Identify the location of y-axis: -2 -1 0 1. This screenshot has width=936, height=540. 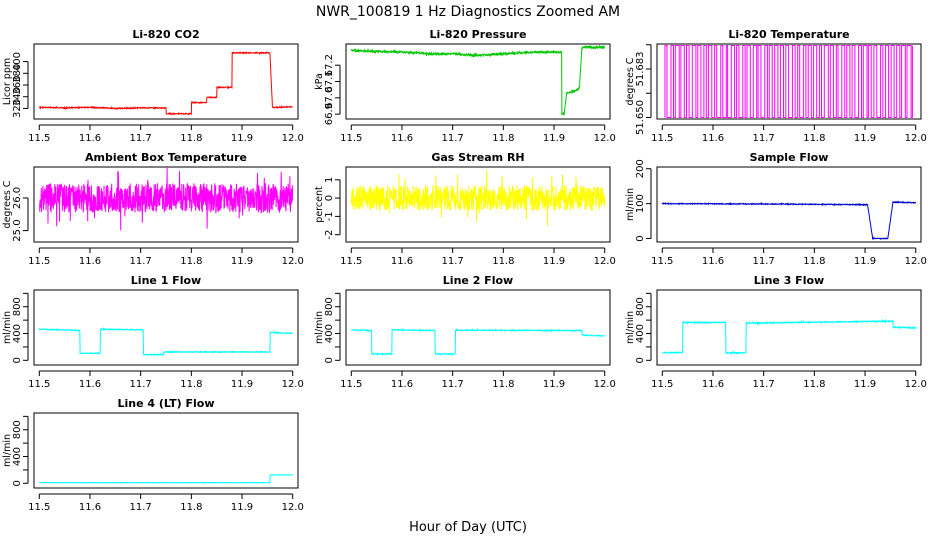
(332, 208).